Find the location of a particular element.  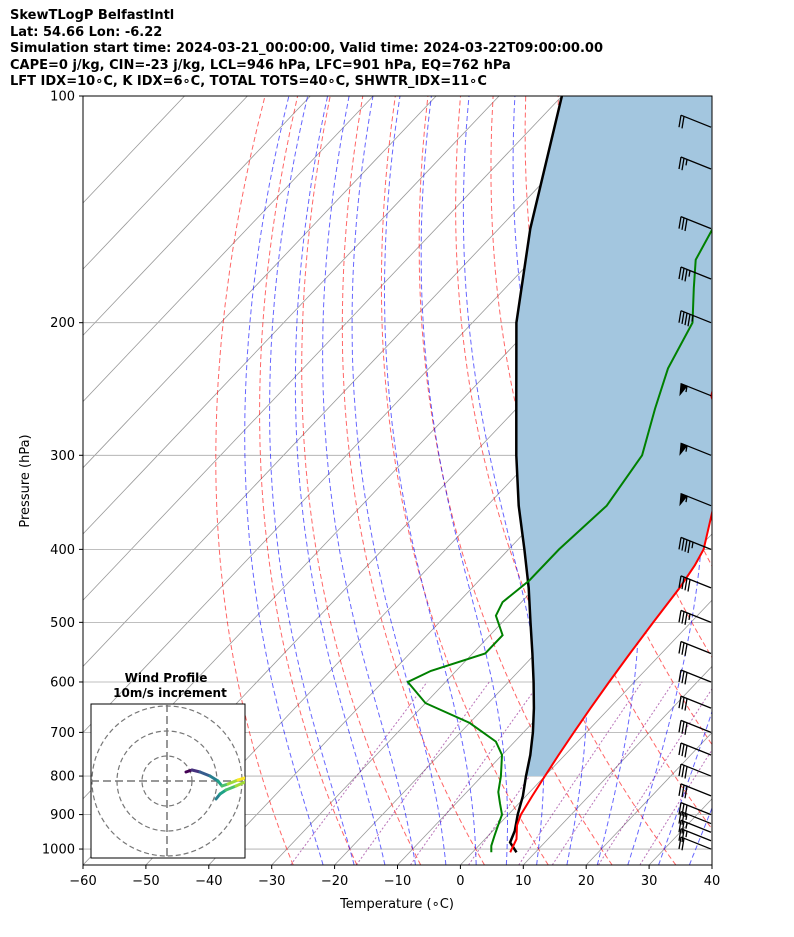

hodograph-inset is located at coordinates (168, 781).